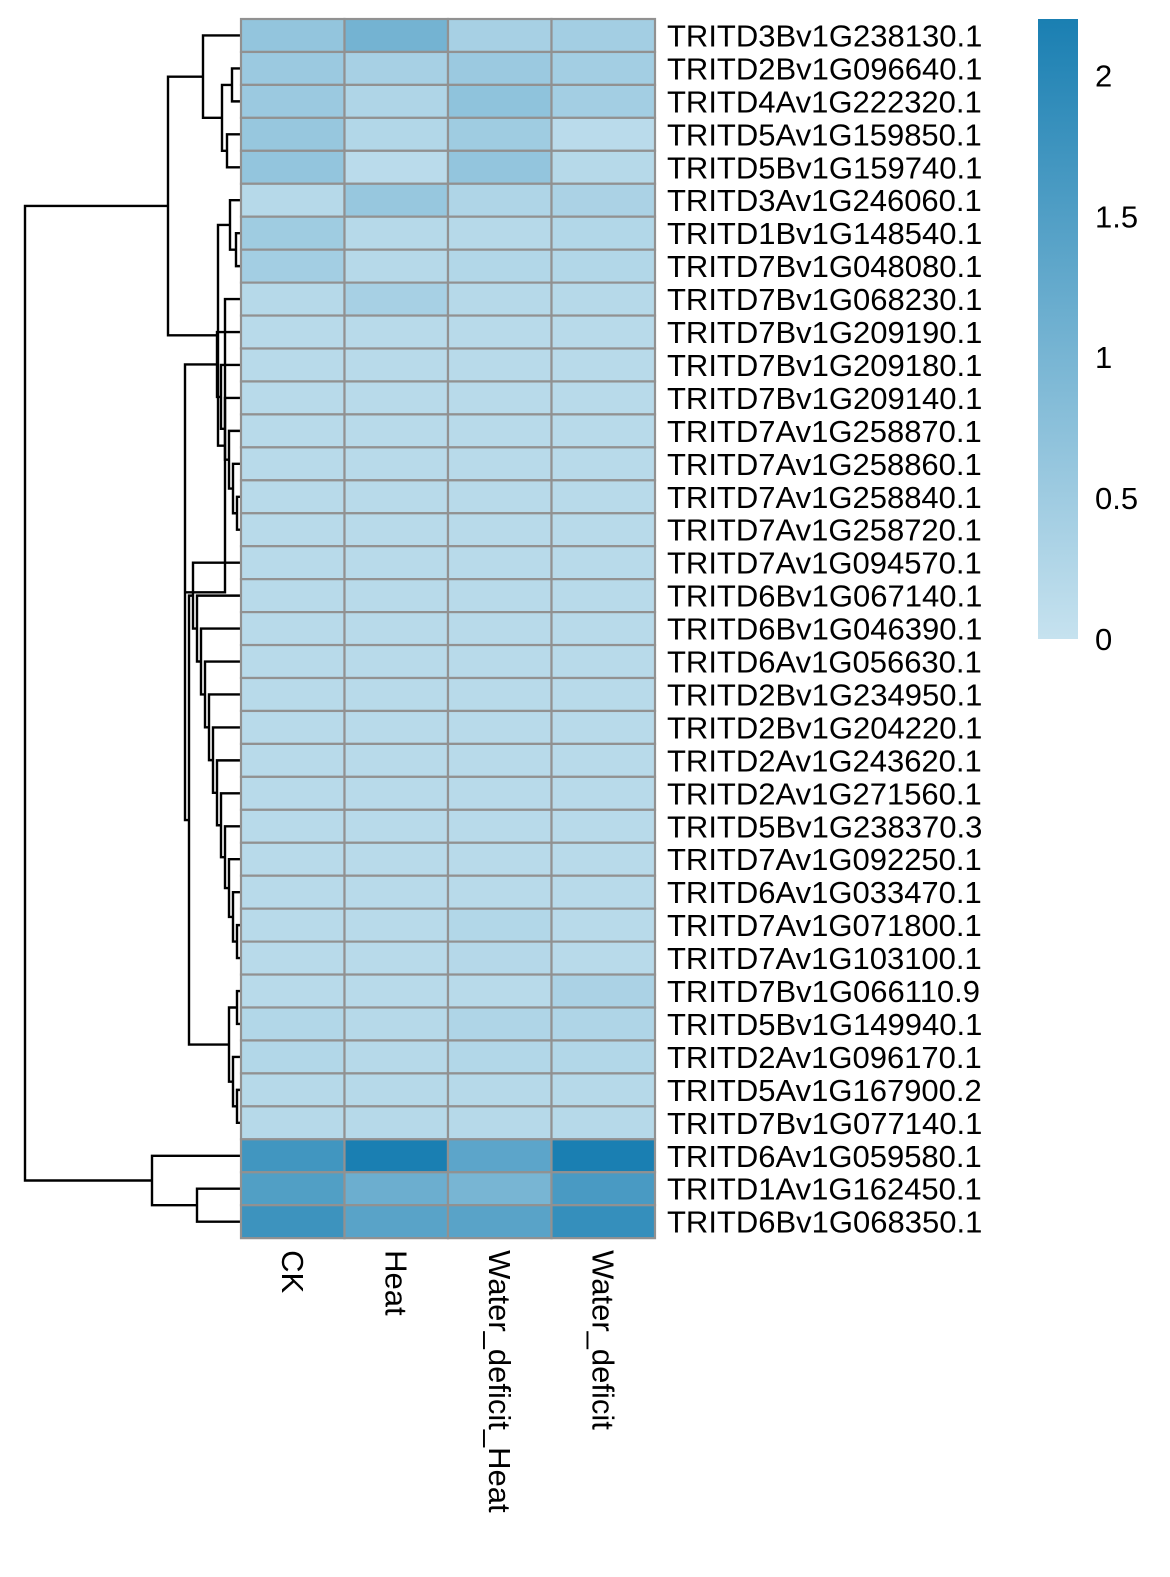  What do you see at coordinates (824, 1057) in the screenshot?
I see `row-label: TRITD2Av1G096170.1` at bounding box center [824, 1057].